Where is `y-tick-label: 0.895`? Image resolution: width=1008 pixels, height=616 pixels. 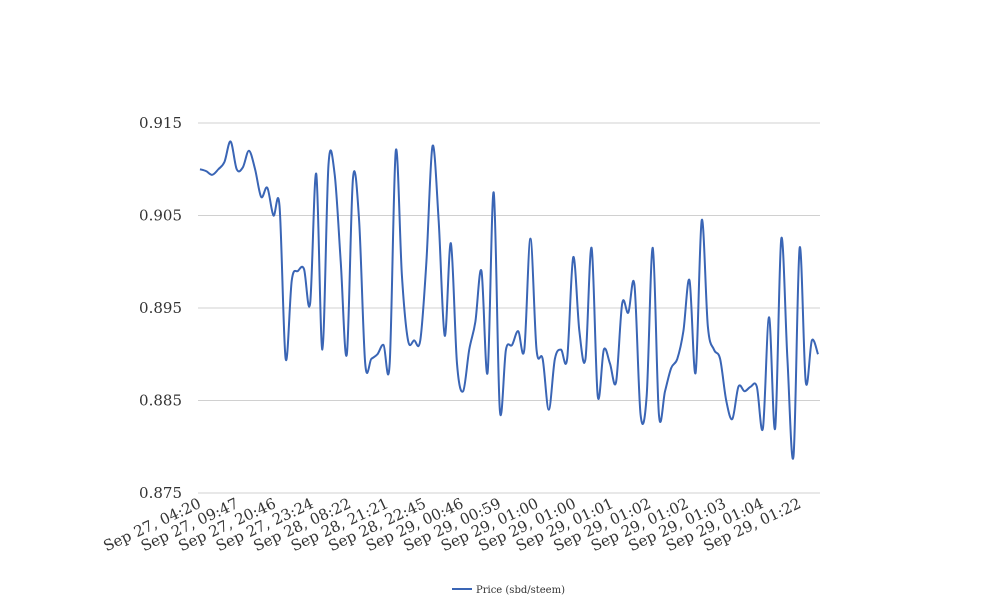
y-tick-label: 0.895 is located at coordinates (160, 308).